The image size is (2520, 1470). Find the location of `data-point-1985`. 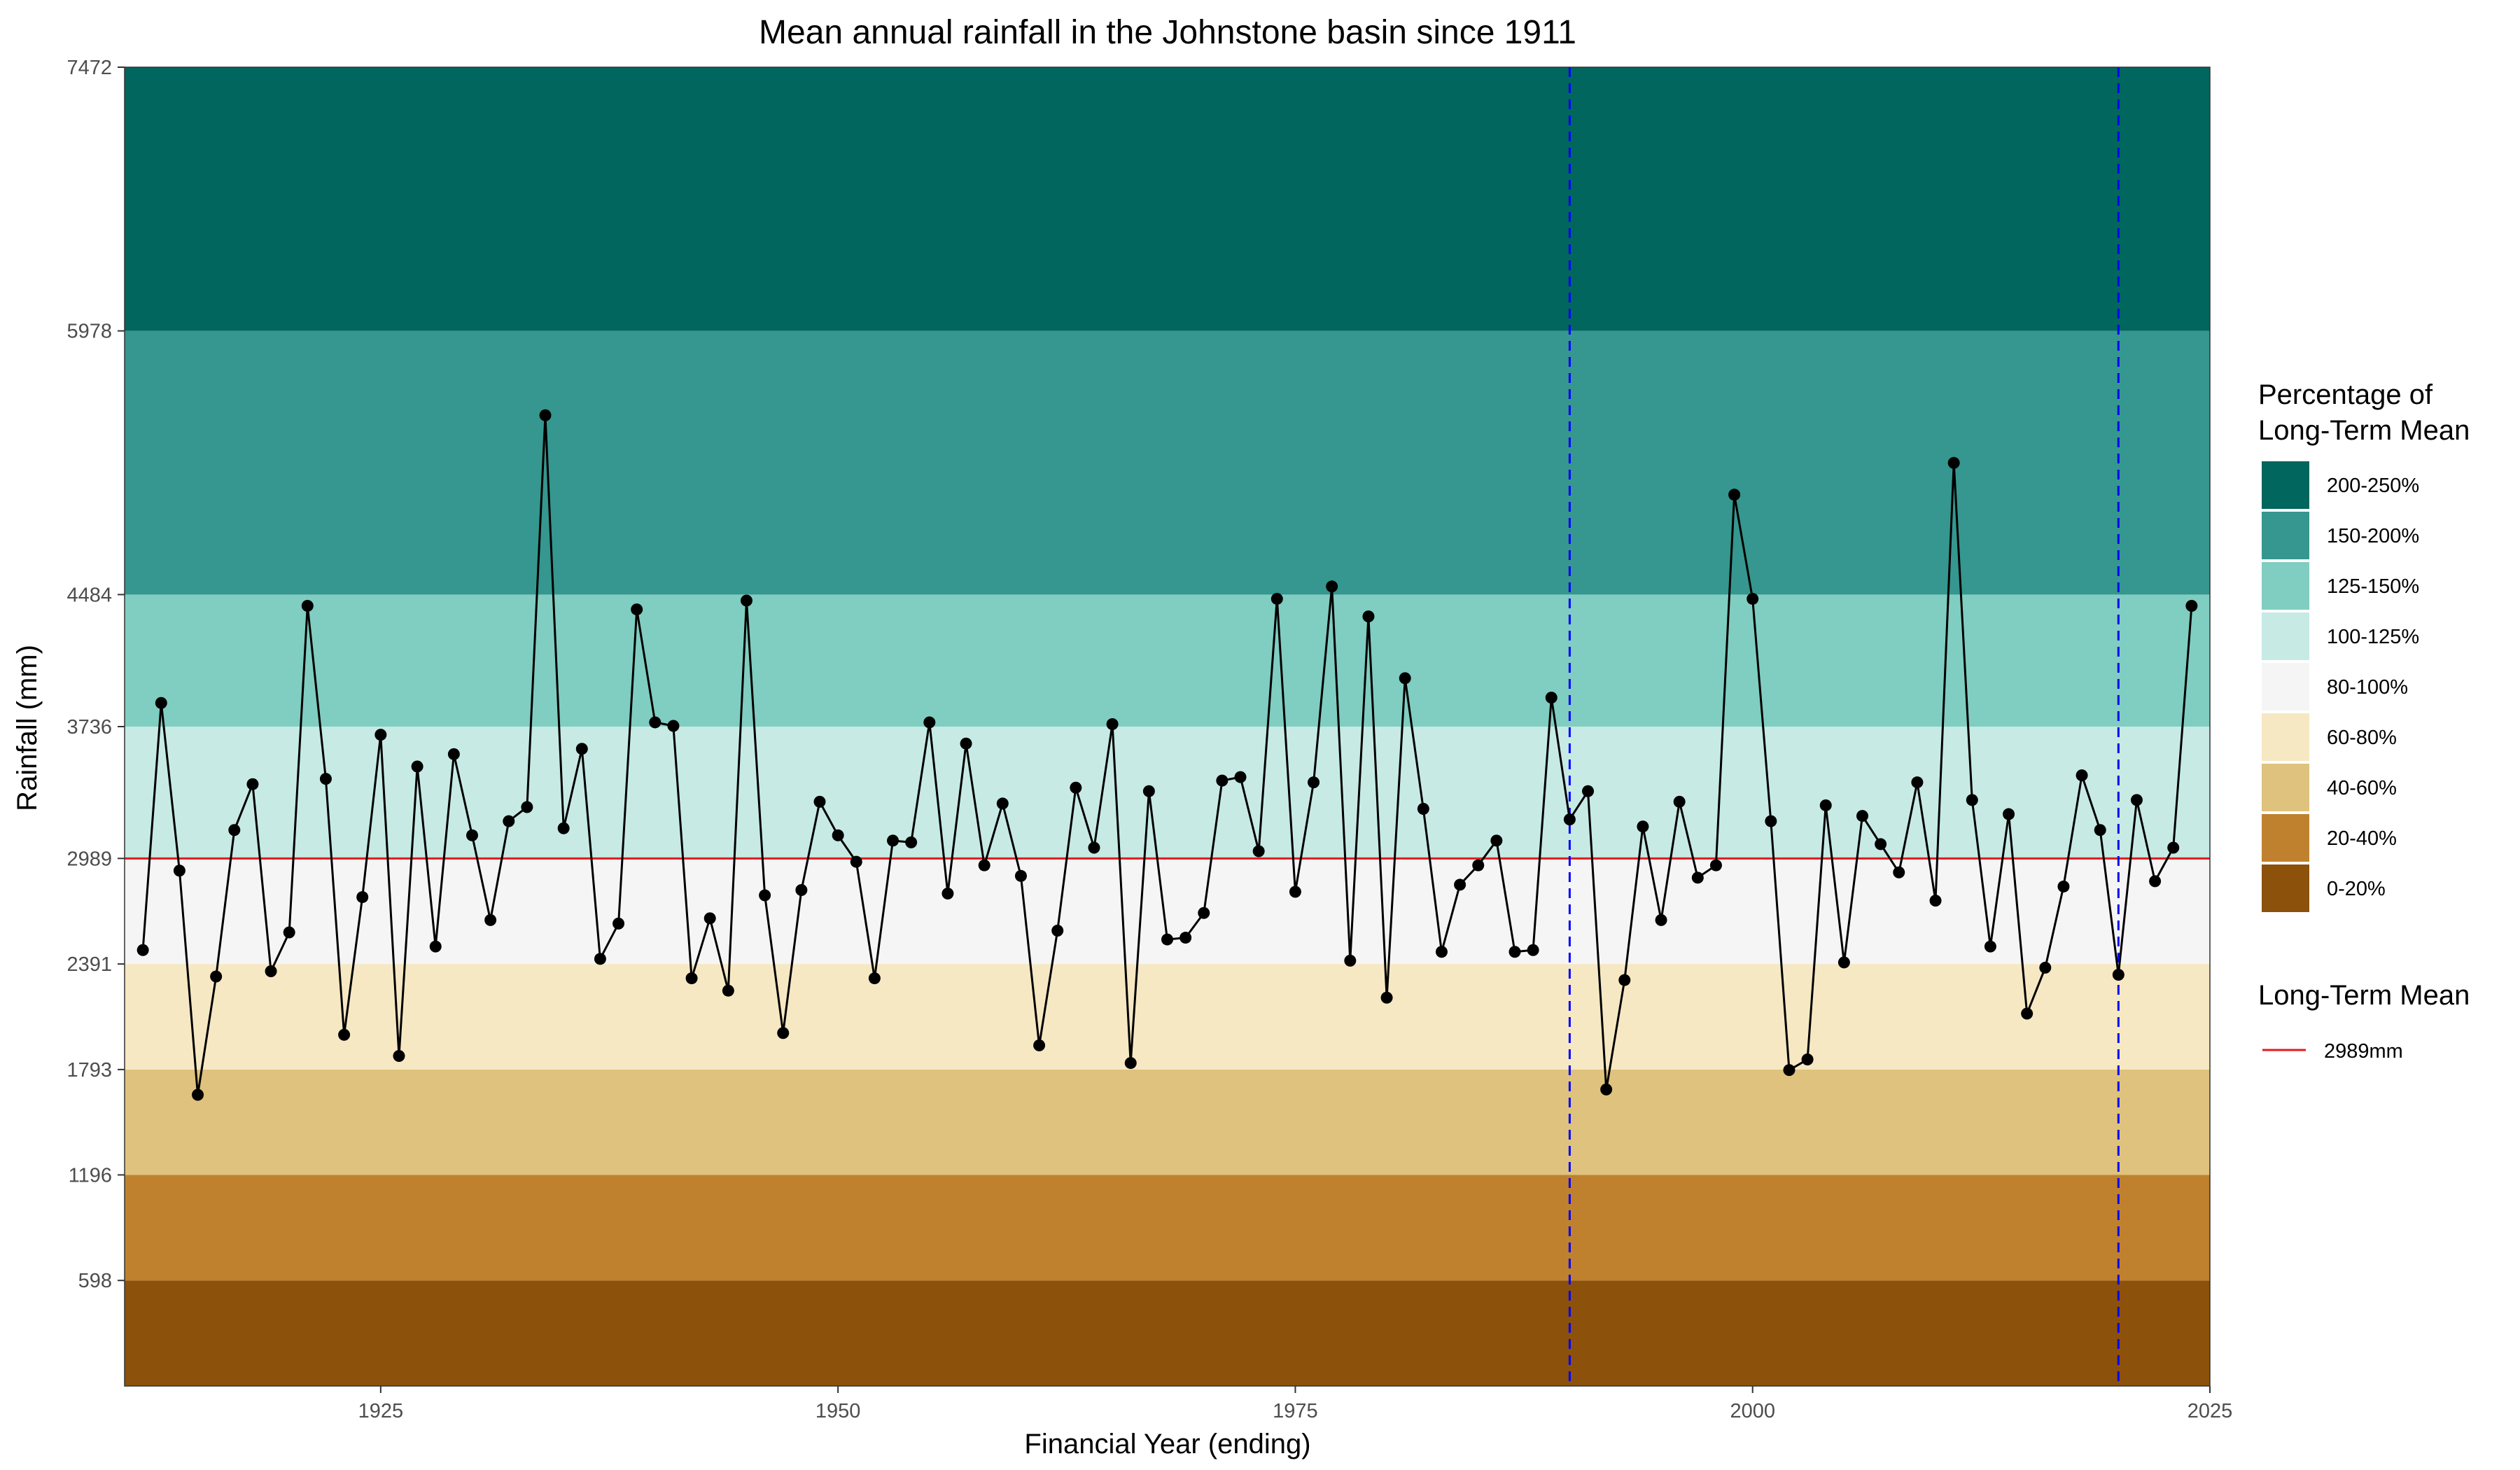

data-point-1985 is located at coordinates (1478, 865).